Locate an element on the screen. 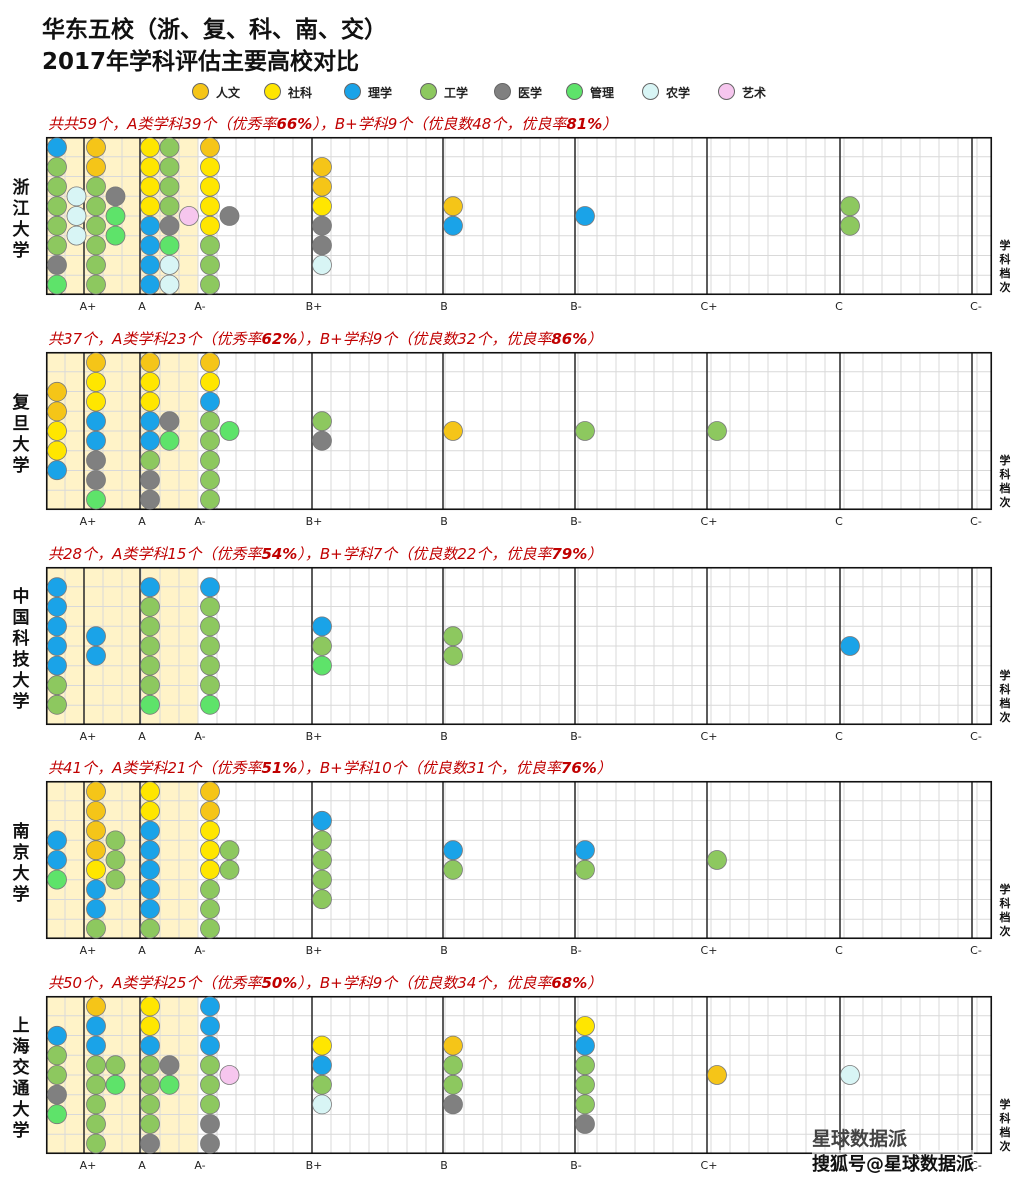 This screenshot has width=1019, height=1180. legend-label: 社科 is located at coordinates (300, 93).